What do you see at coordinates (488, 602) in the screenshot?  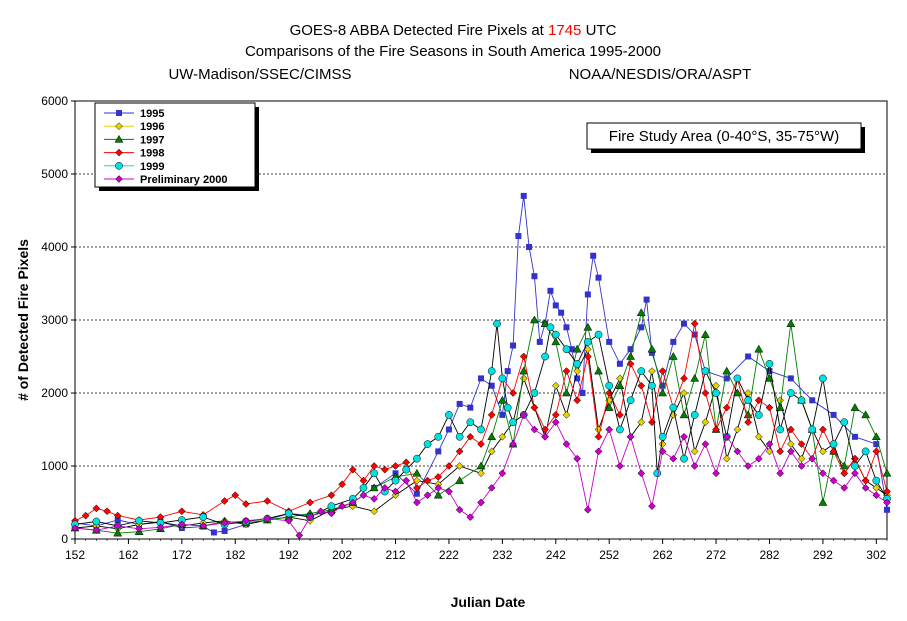 I see `x-axis-label: Julian Date` at bounding box center [488, 602].